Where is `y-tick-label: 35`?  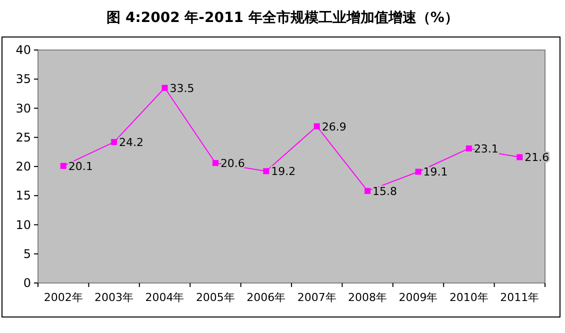 y-tick-label: 35 is located at coordinates (23, 79).